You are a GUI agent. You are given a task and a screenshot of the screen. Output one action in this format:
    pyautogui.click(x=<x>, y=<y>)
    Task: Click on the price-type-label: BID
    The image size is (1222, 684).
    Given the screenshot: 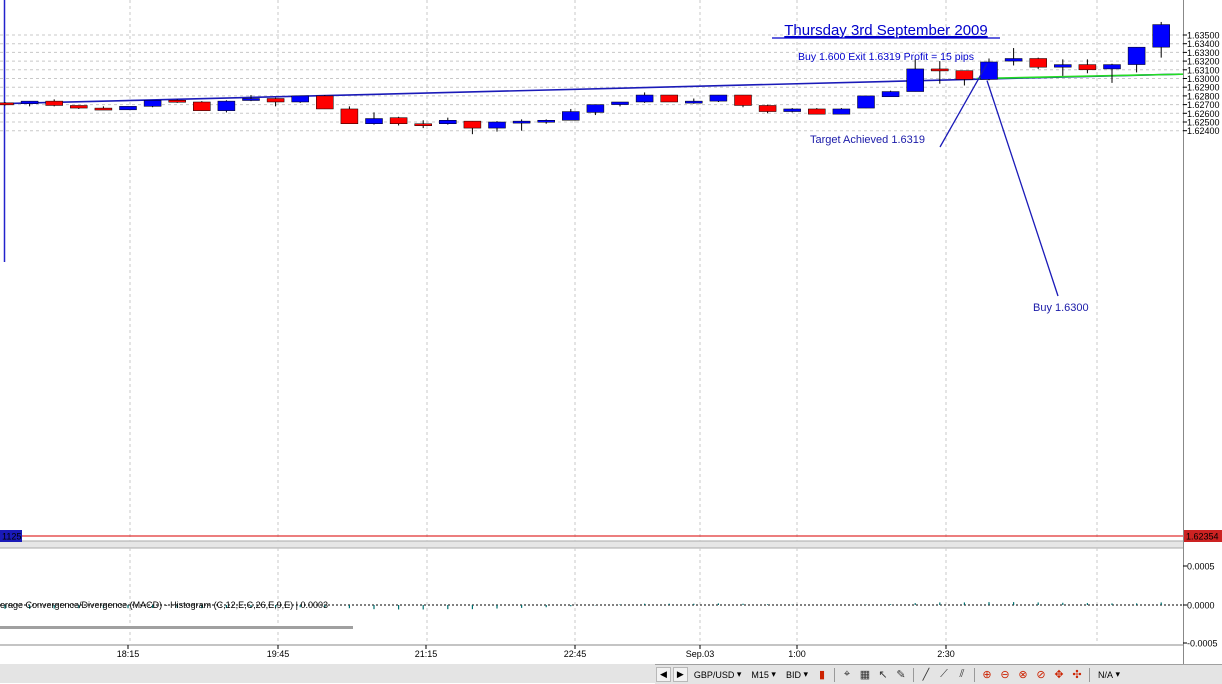 What is the action you would take?
    pyautogui.click(x=793, y=674)
    